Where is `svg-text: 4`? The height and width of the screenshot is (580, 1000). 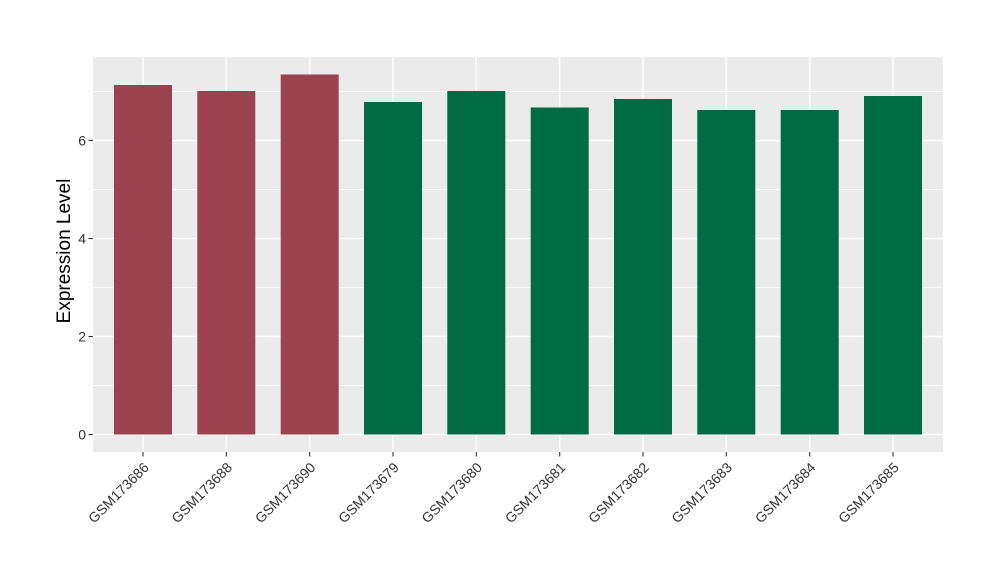 svg-text: 4 is located at coordinates (82, 239).